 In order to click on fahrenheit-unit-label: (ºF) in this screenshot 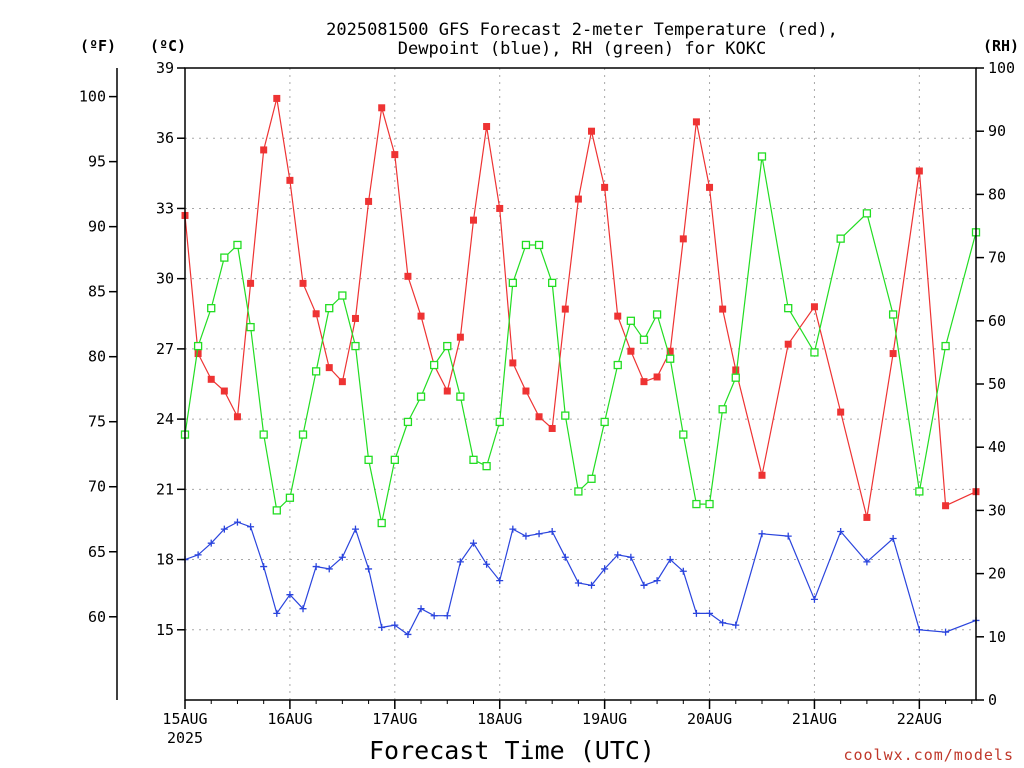, I will do `click(98, 46)`.